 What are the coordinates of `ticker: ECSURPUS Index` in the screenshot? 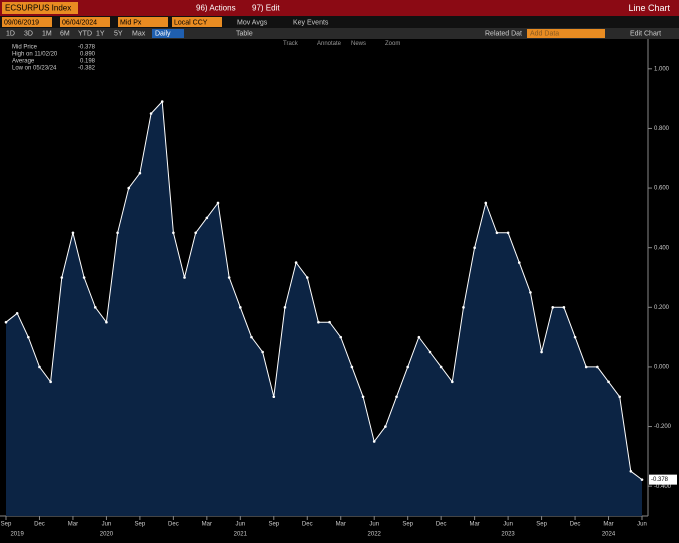 It's located at (38, 8).